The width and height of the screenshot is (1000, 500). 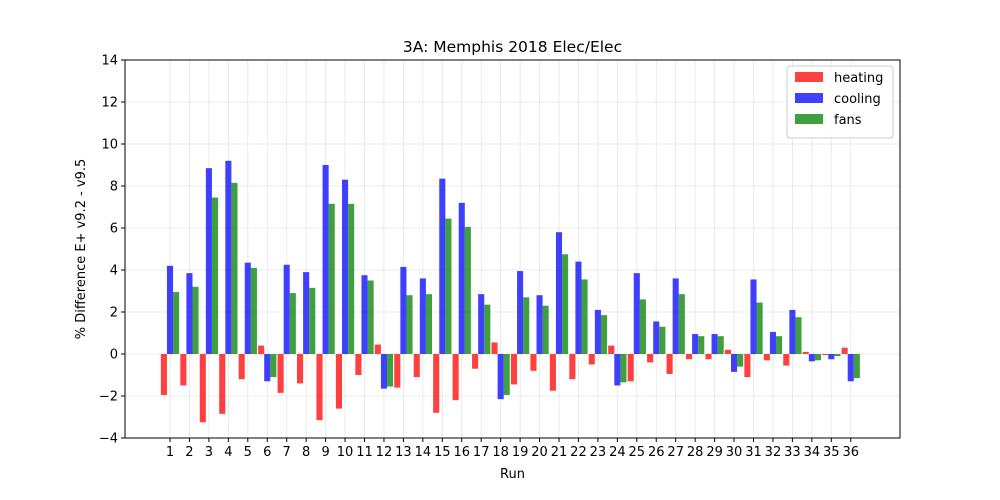 What do you see at coordinates (831, 452) in the screenshot?
I see `x-tick-label: 35` at bounding box center [831, 452].